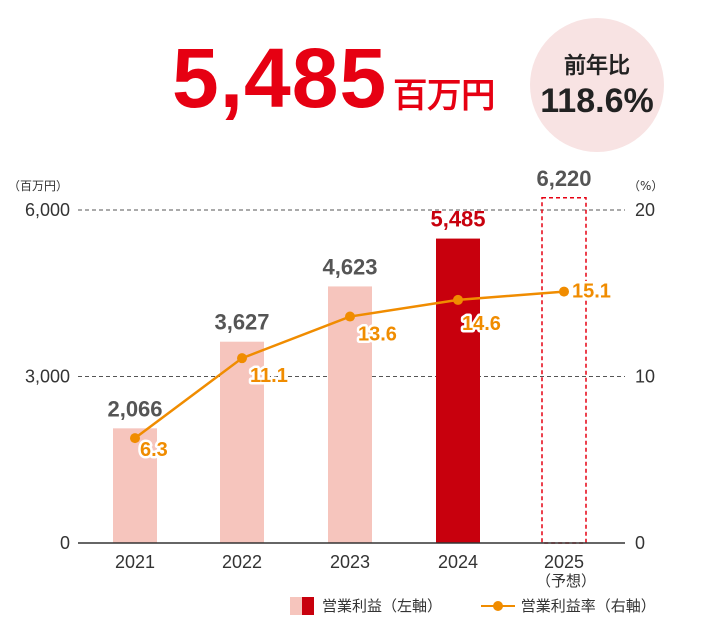  Describe the element at coordinates (645, 210) in the screenshot. I see `right-axis-tick: 20` at that location.